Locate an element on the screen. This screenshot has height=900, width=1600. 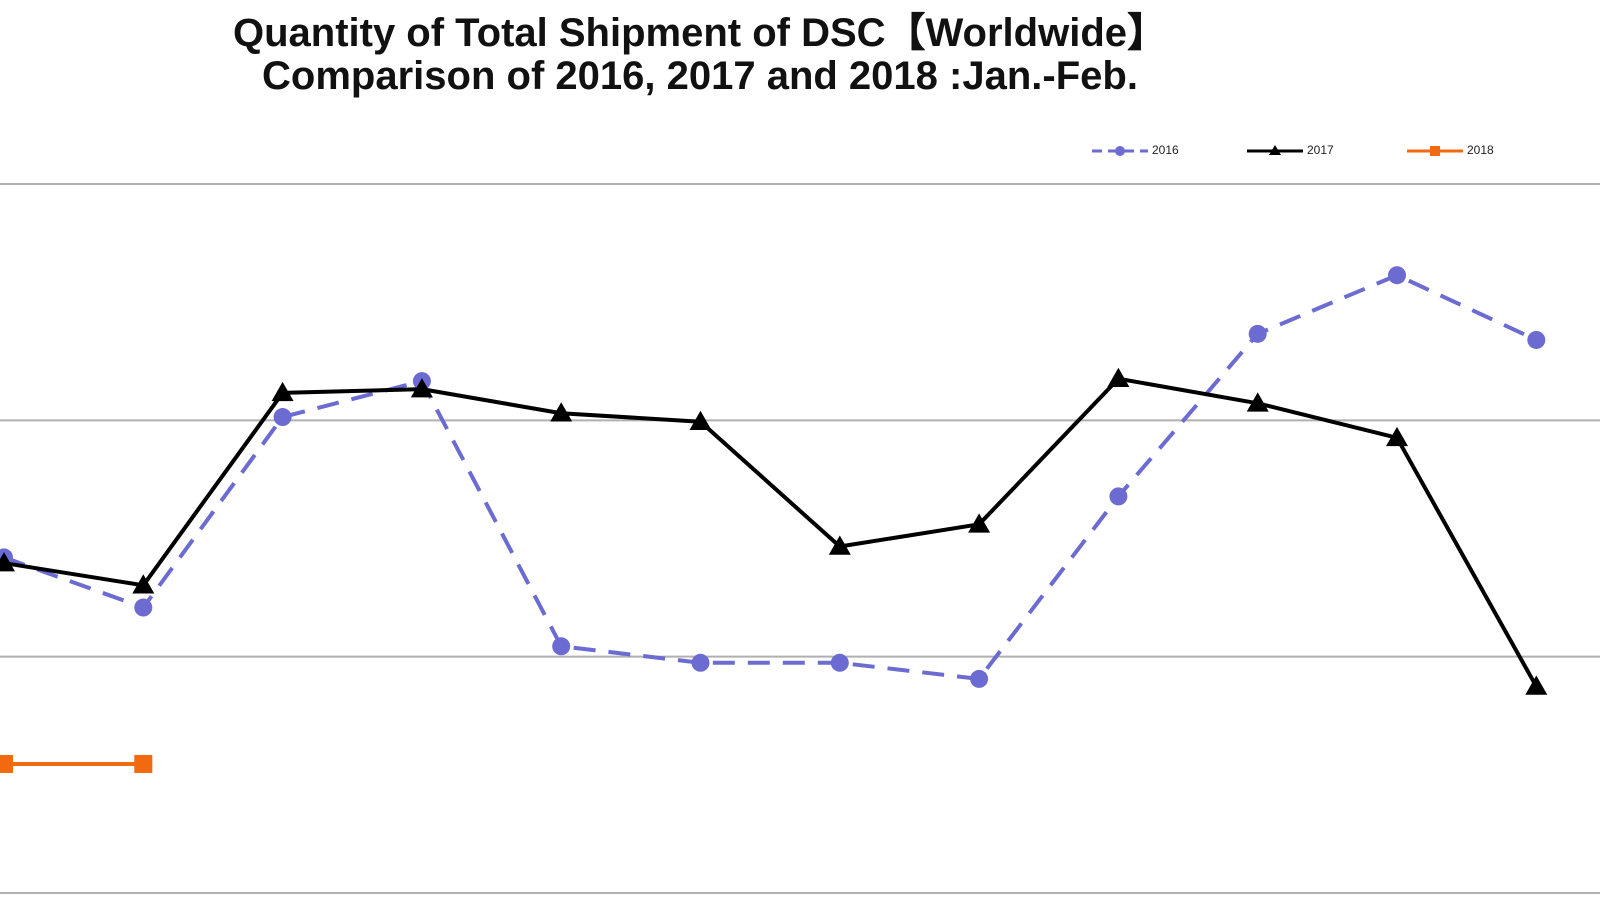
series-2018 is located at coordinates (76, 763).